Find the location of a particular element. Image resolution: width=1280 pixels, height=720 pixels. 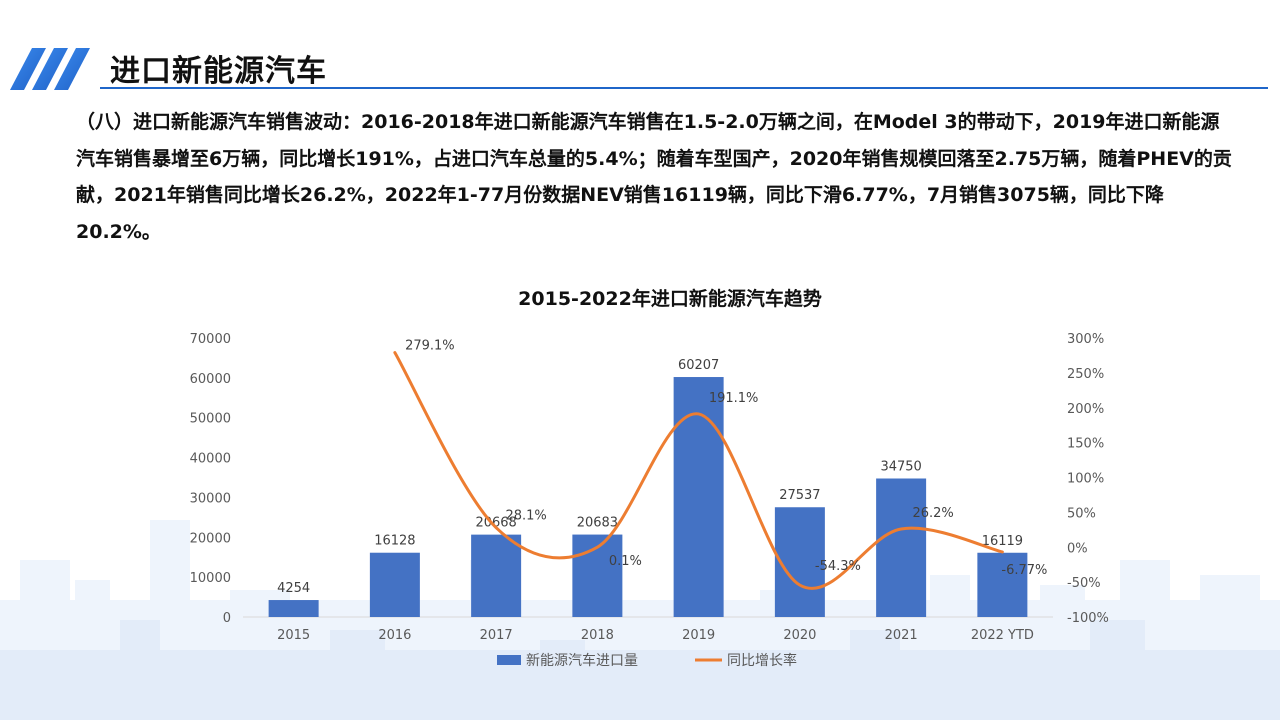

y-left-tick-label: 60000 is located at coordinates (210, 379).